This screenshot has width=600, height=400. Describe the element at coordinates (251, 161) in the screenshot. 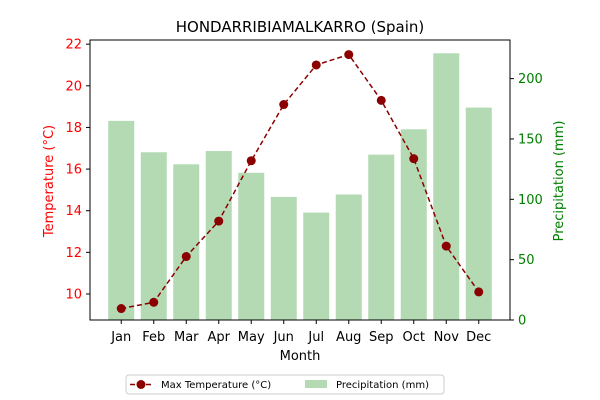

I see `temperature-point-may` at that location.